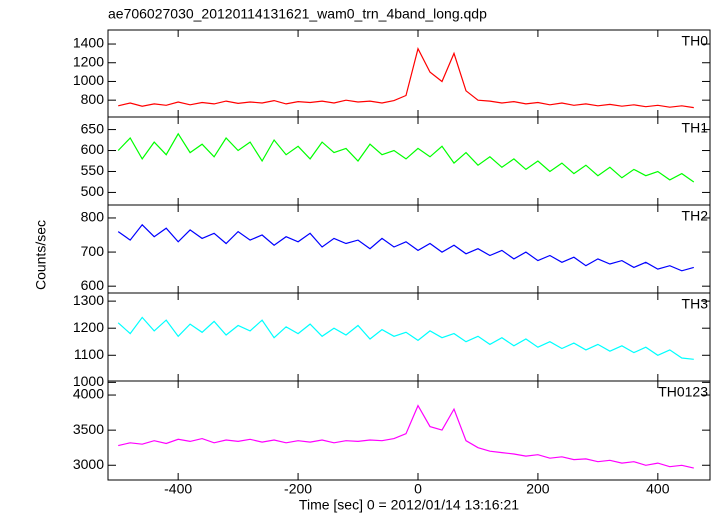 This screenshot has height=516, width=717. Describe the element at coordinates (695, 304) in the screenshot. I see `panel-label: TH3` at that location.